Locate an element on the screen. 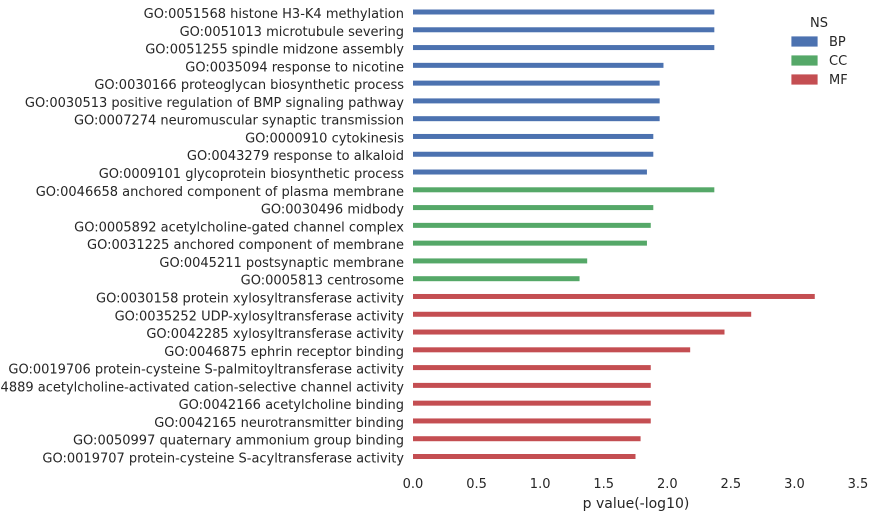 This screenshot has width=875, height=518. x-tick-labels: 0.0 0.5 1.0 1.5 2.0 2.5 3.0 3.5 is located at coordinates (636, 484).